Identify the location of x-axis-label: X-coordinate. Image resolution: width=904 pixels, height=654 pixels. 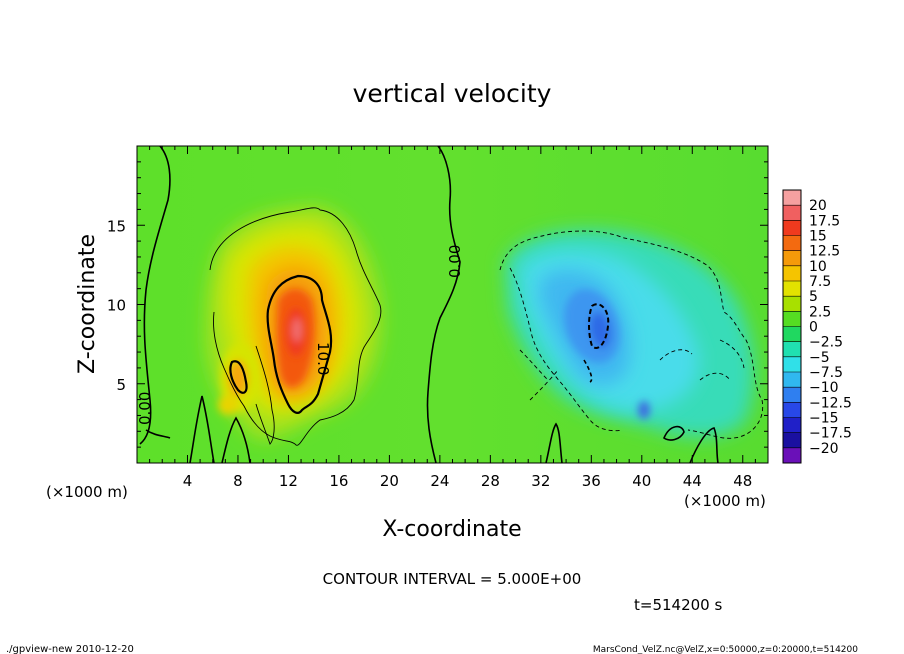
(451, 529).